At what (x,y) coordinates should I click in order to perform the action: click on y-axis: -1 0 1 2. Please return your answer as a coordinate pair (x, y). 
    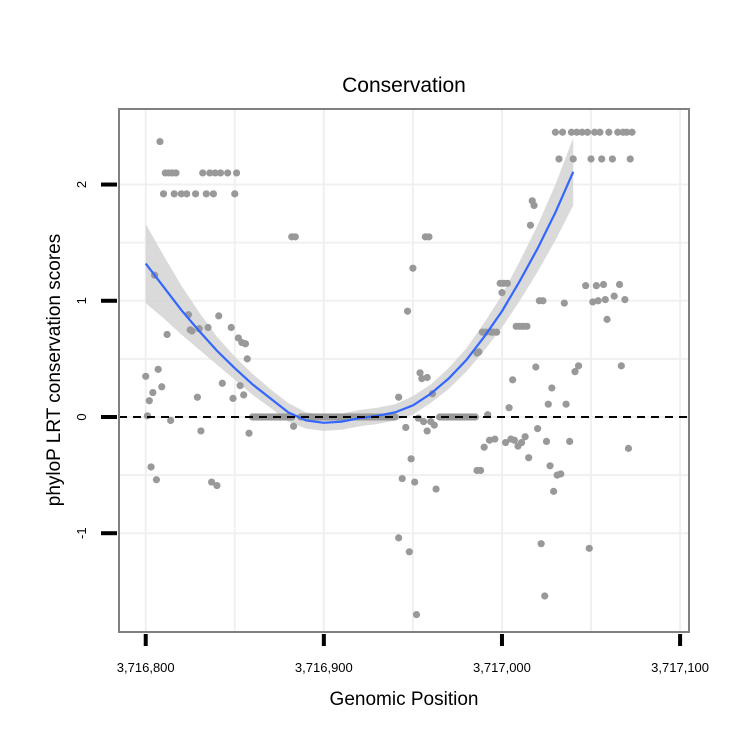
    Looking at the image, I should click on (95, 360).